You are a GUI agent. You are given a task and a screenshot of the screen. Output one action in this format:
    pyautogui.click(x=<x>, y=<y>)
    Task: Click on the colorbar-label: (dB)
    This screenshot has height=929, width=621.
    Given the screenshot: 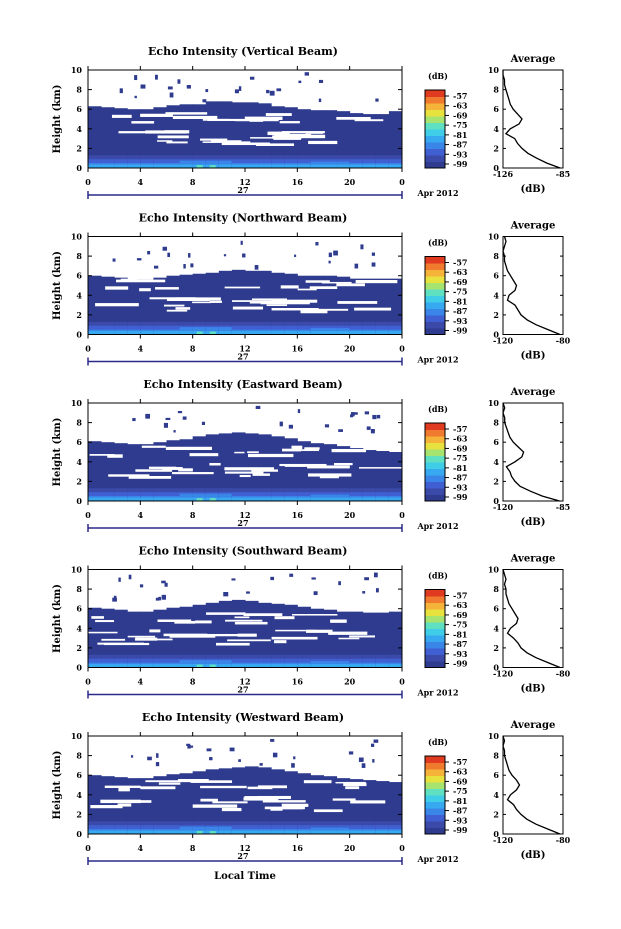 What is the action you would take?
    pyautogui.click(x=438, y=76)
    